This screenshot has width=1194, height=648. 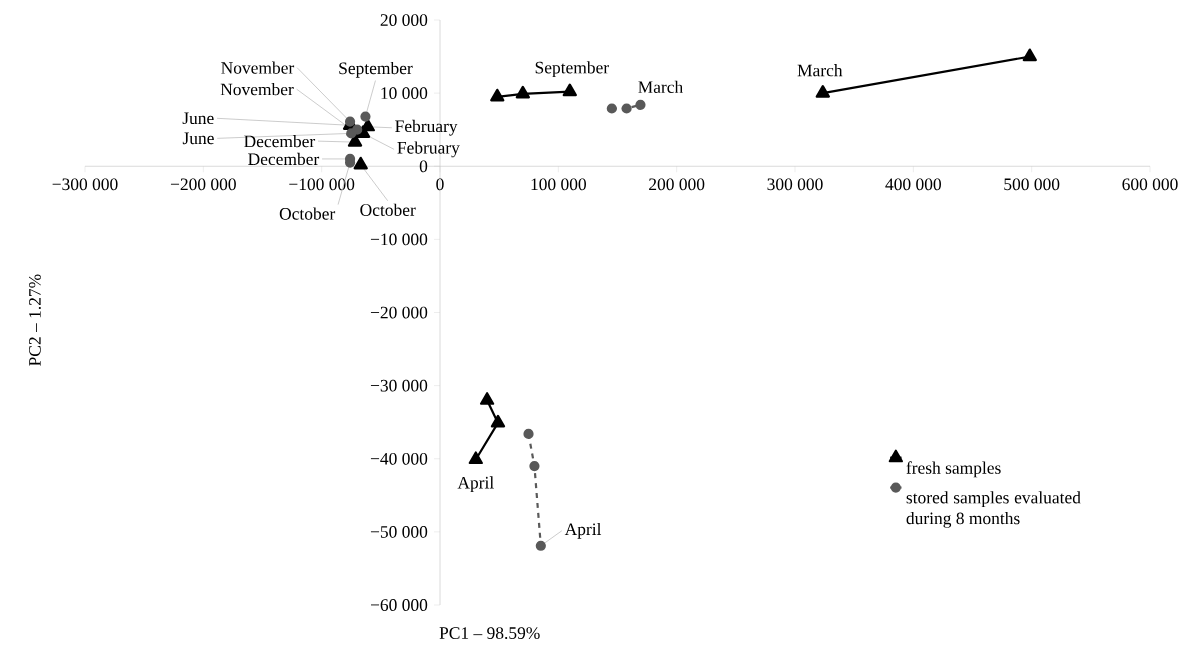 What do you see at coordinates (85, 184) in the screenshot?
I see `x-tick-label: −300 000` at bounding box center [85, 184].